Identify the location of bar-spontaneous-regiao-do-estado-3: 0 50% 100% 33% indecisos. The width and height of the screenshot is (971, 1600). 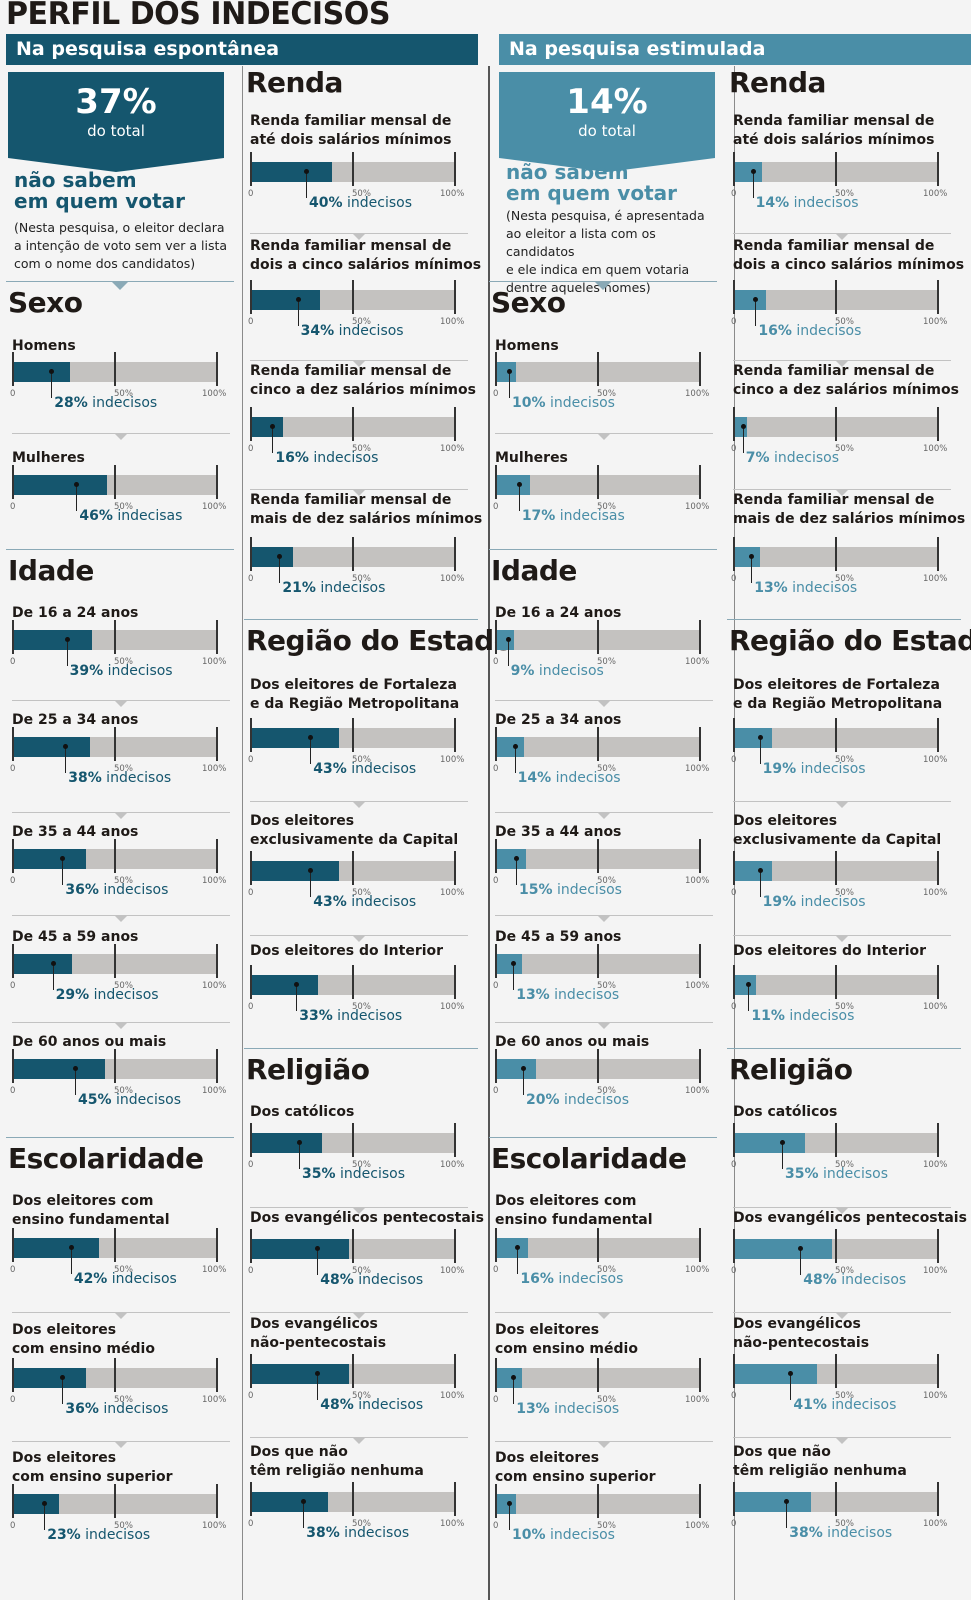
(367, 994).